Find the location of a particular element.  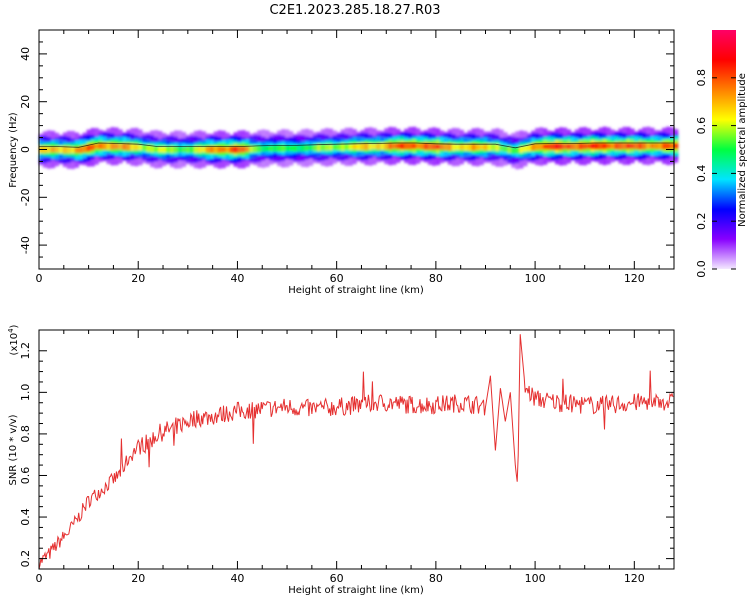

spectrogram-x-tick-label: 100 is located at coordinates (535, 278).